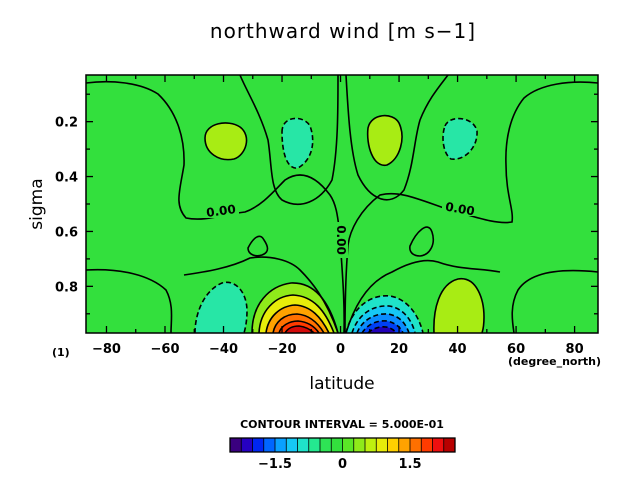 The height and width of the screenshot is (495, 642). I want to click on nh-min-core, so click(382, 329).